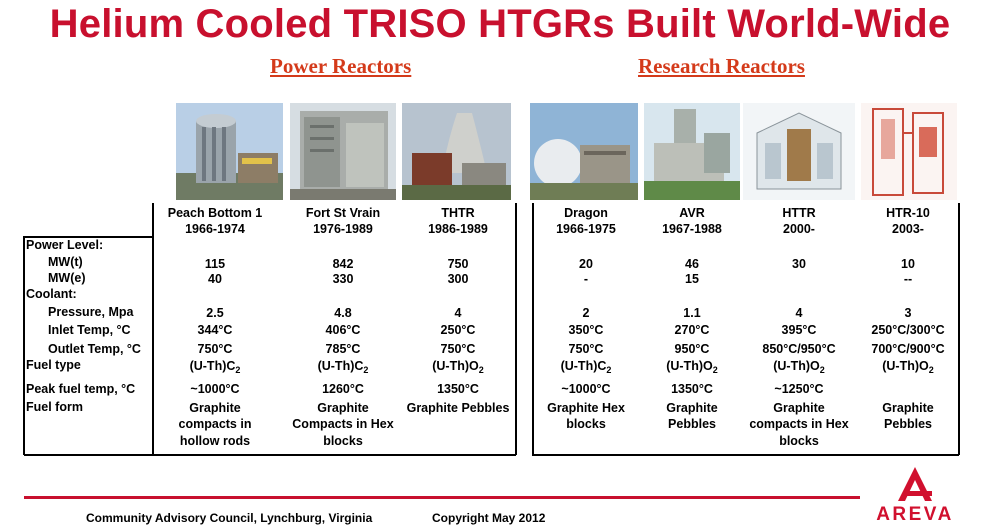 The height and width of the screenshot is (532, 1000). Describe the element at coordinates (799, 213) in the screenshot. I see `reactor-name-cell: HTTR` at that location.